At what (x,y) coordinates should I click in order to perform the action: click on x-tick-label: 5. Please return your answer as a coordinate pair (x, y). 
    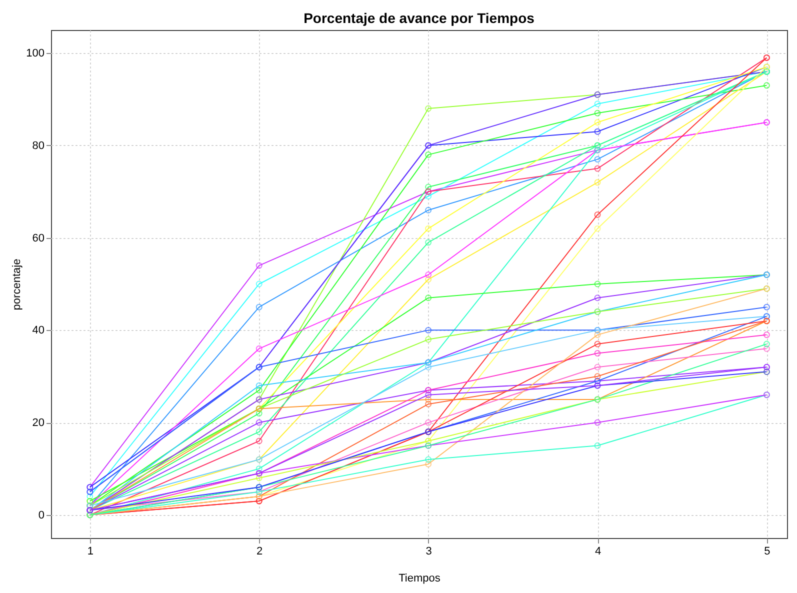
    Looking at the image, I should click on (767, 552).